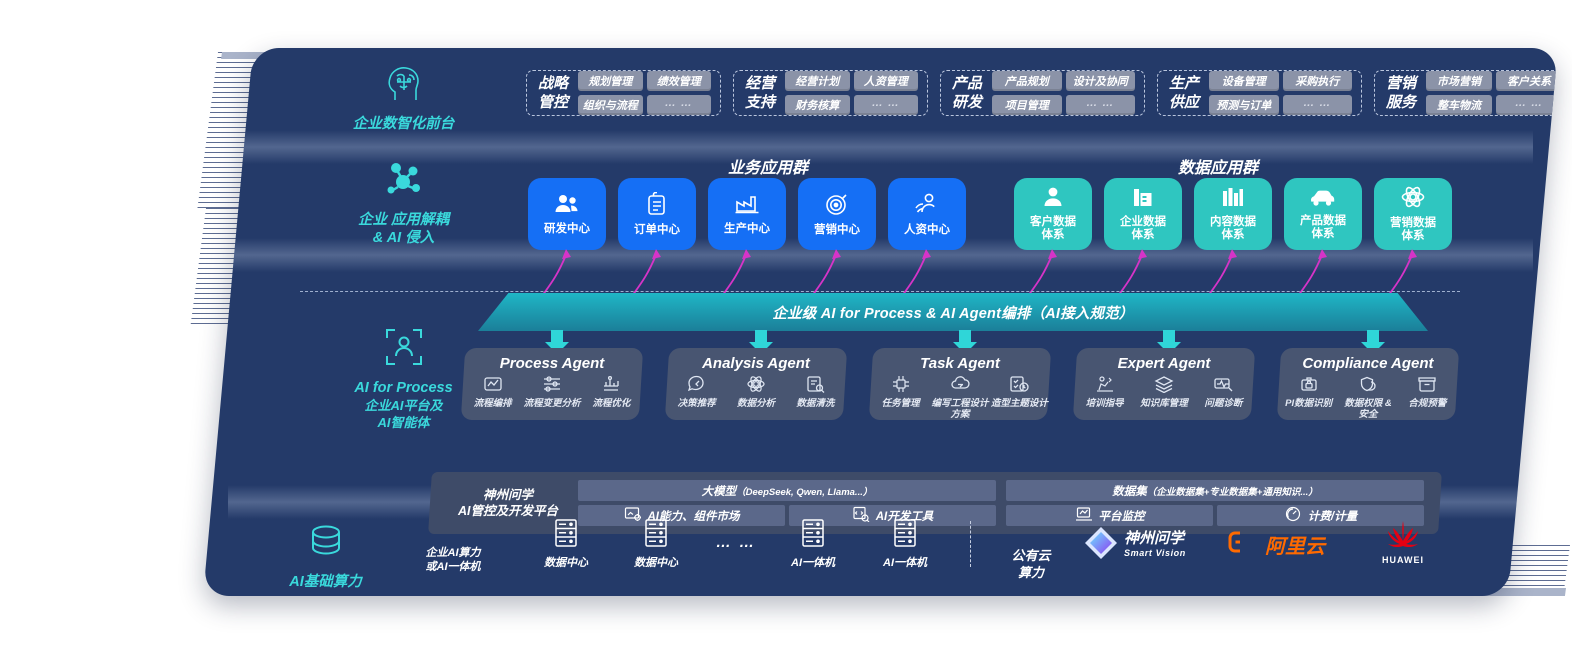 This screenshot has width=1572, height=647. I want to click on agent-item: 编写工程设计方案, so click(959, 397).